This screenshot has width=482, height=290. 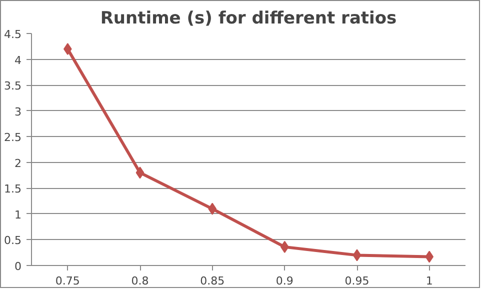 I want to click on y-tick-label: 1.5, so click(x=13, y=189).